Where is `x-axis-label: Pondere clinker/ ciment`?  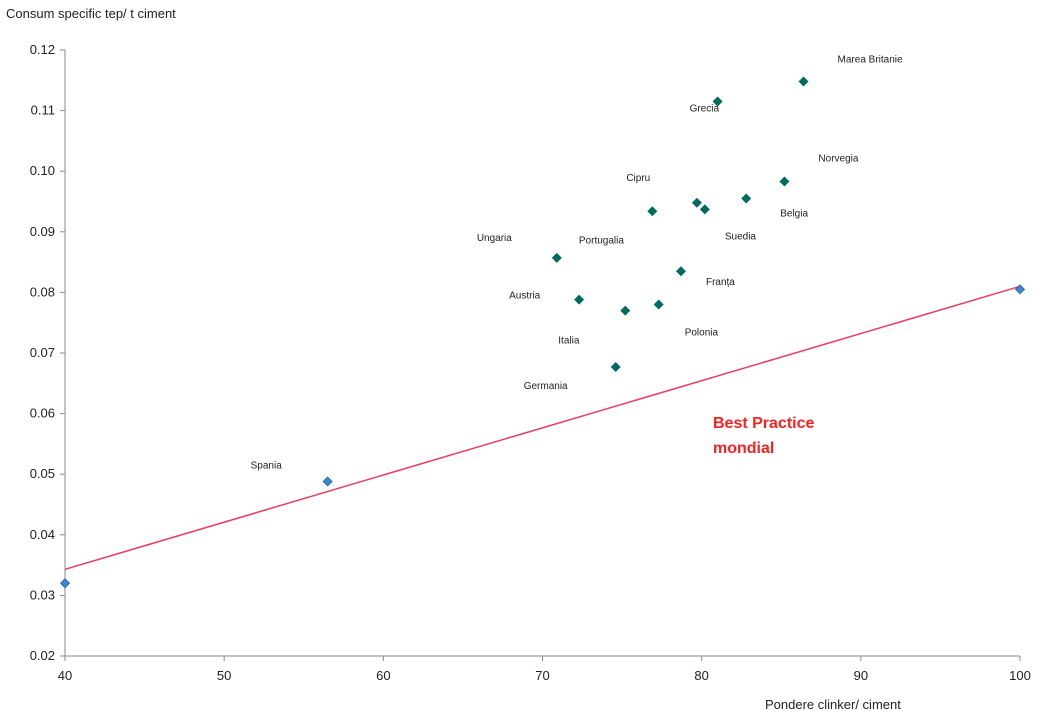
x-axis-label: Pondere clinker/ ciment is located at coordinates (833, 704).